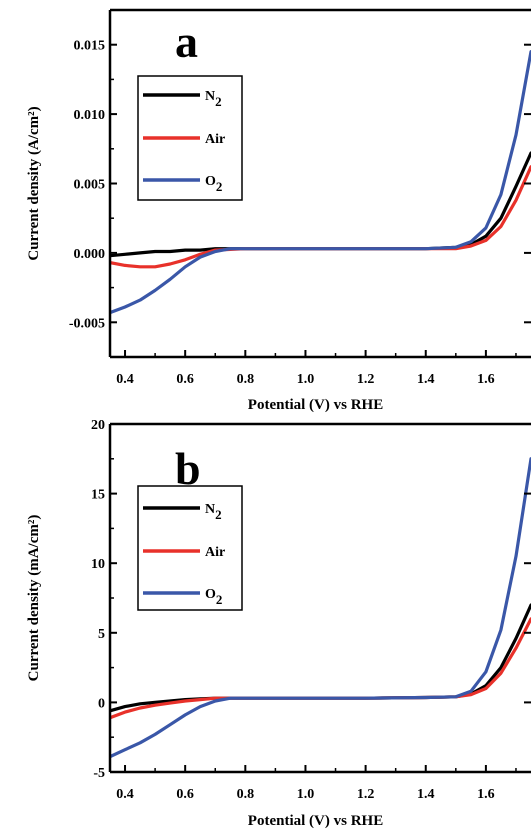  What do you see at coordinates (98, 564) in the screenshot?
I see `y-tick-label: 10` at bounding box center [98, 564].